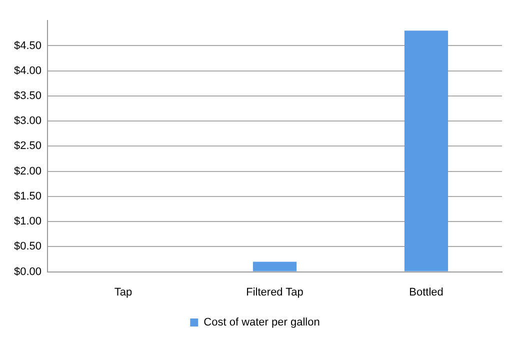 This screenshot has height=346, width=520. Describe the element at coordinates (28, 246) in the screenshot. I see `y-tick-label: $0.50` at that location.